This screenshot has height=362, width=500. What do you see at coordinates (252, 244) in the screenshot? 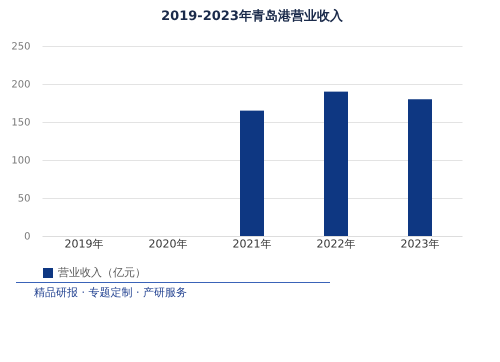
I see `x-tick-label: 2021年` at bounding box center [252, 244].